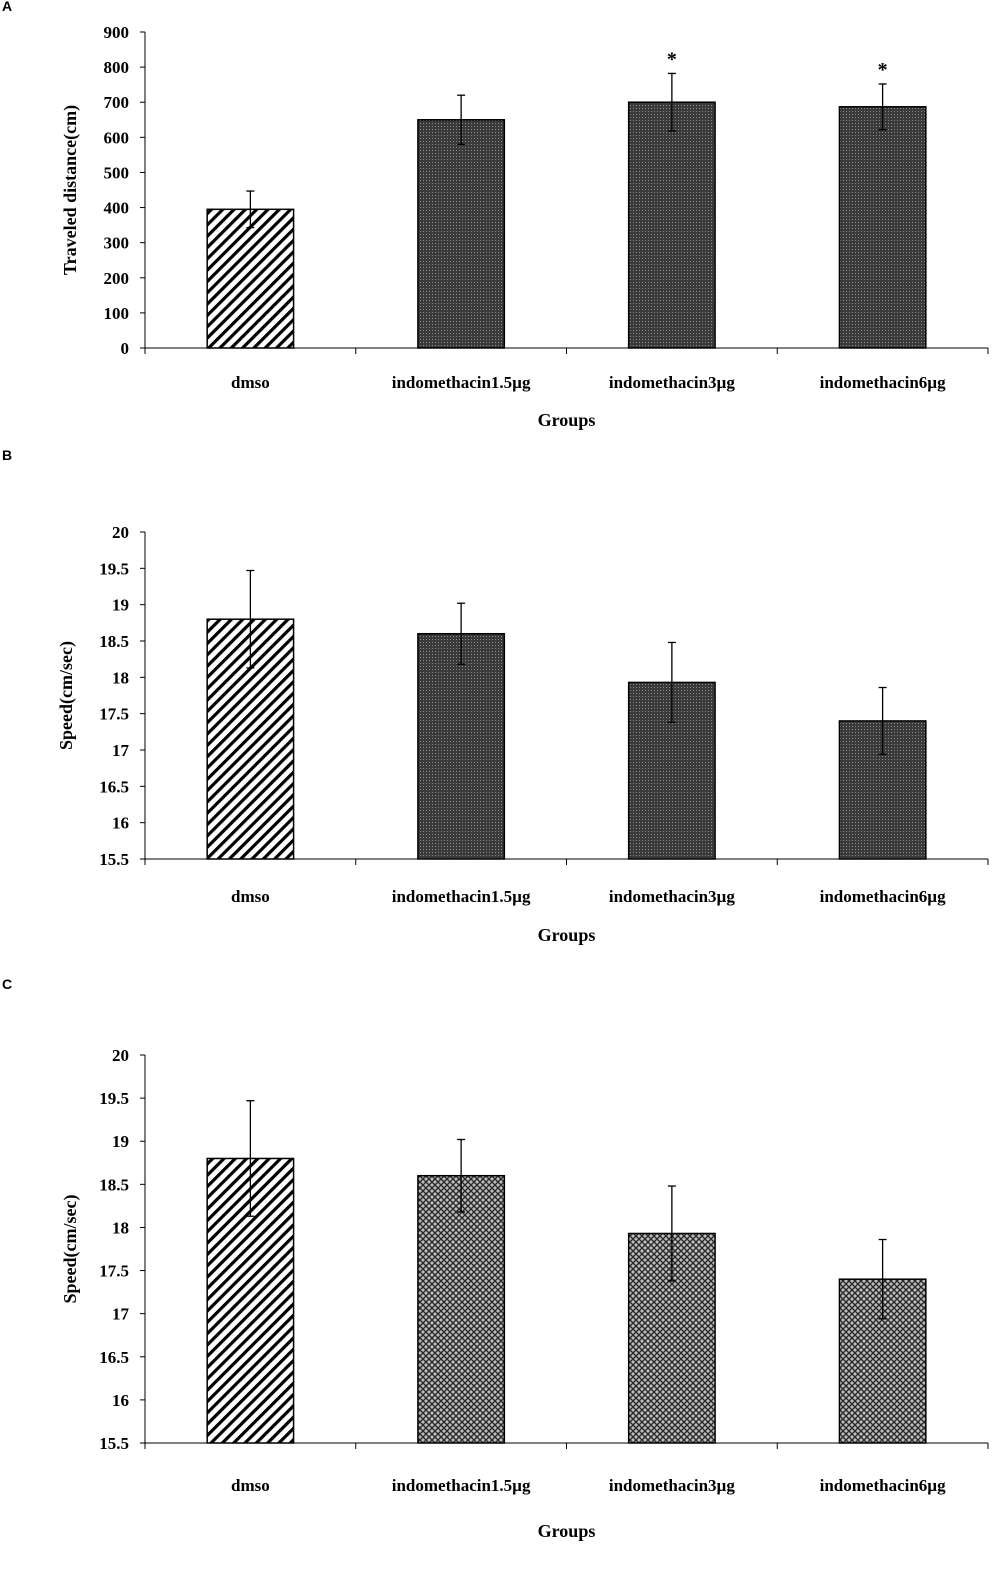  What do you see at coordinates (117, 102) in the screenshot?
I see `y-tick-label: 700` at bounding box center [117, 102].